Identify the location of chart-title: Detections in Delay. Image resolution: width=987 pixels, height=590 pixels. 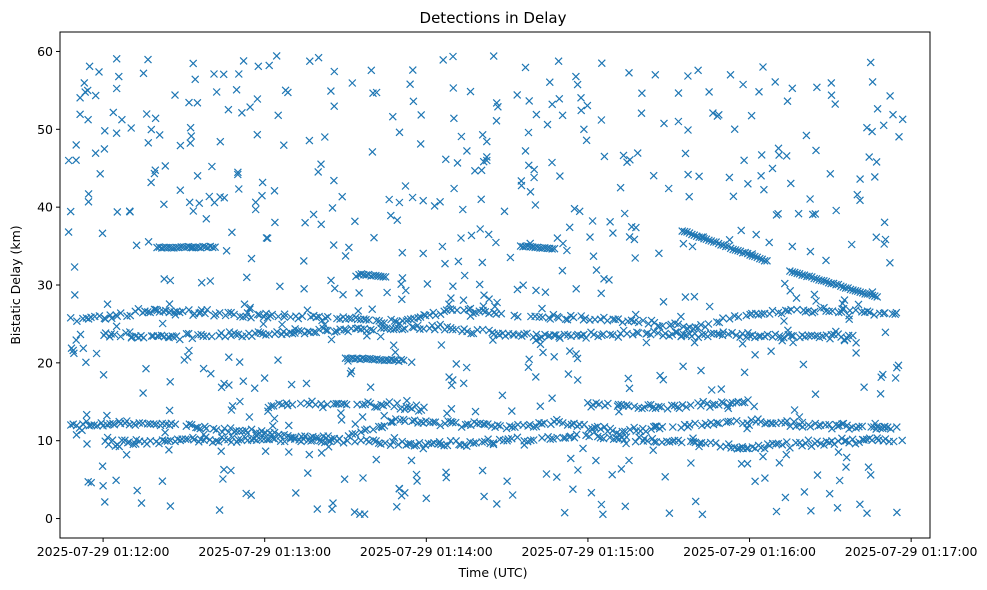
(493, 18).